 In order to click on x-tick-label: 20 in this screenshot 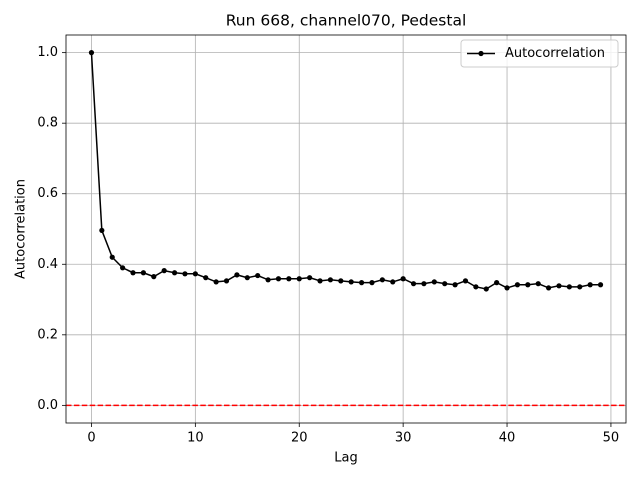, I will do `click(299, 438)`.